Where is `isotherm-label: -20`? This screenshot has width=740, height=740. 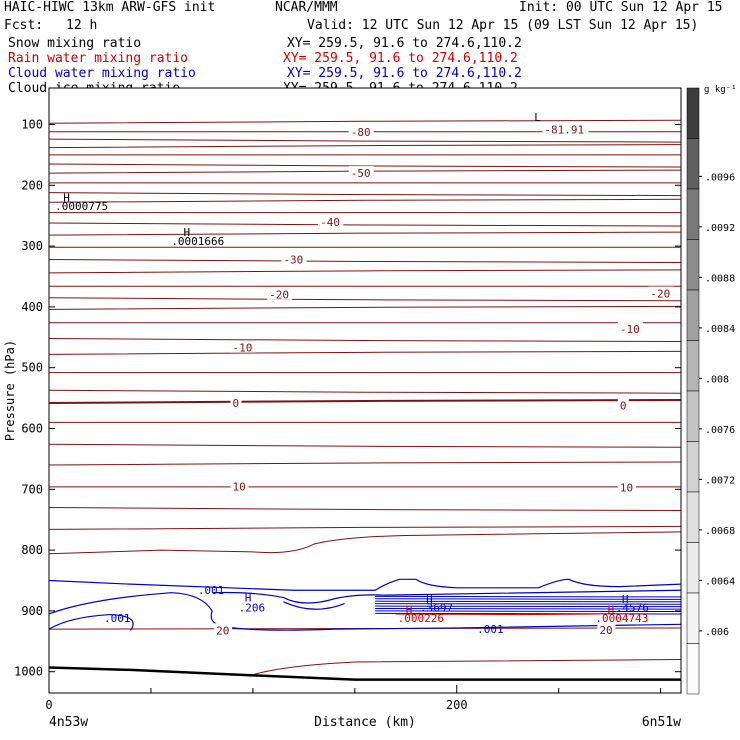
isotherm-label: -20 is located at coordinates (660, 294).